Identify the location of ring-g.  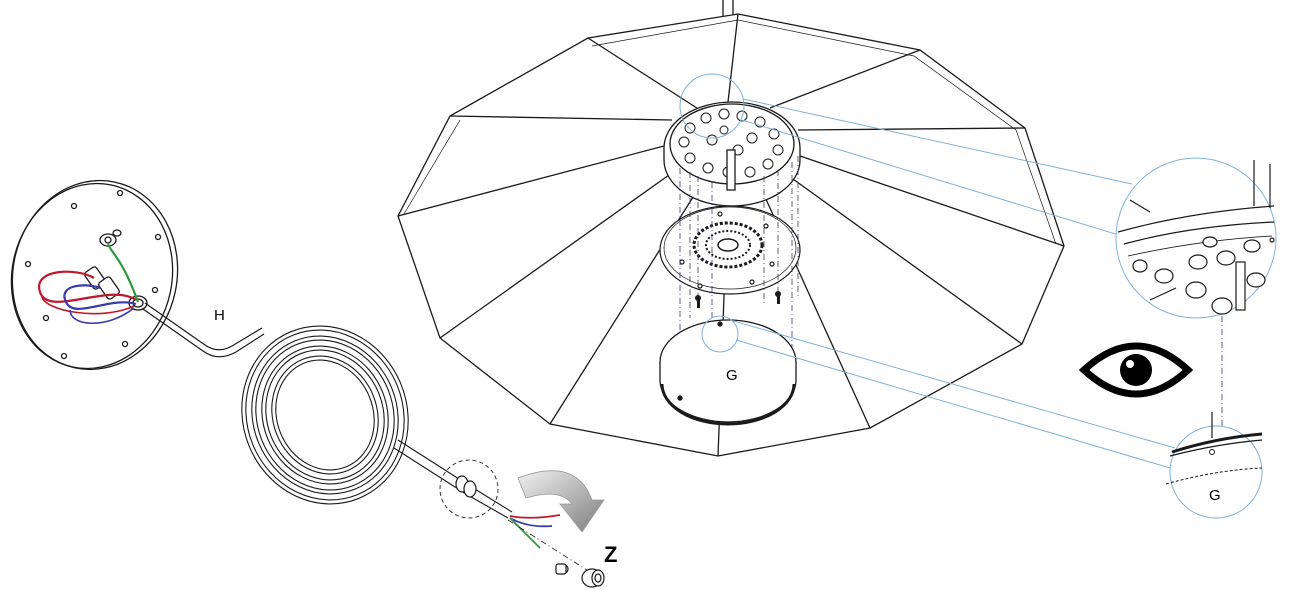
(728, 372).